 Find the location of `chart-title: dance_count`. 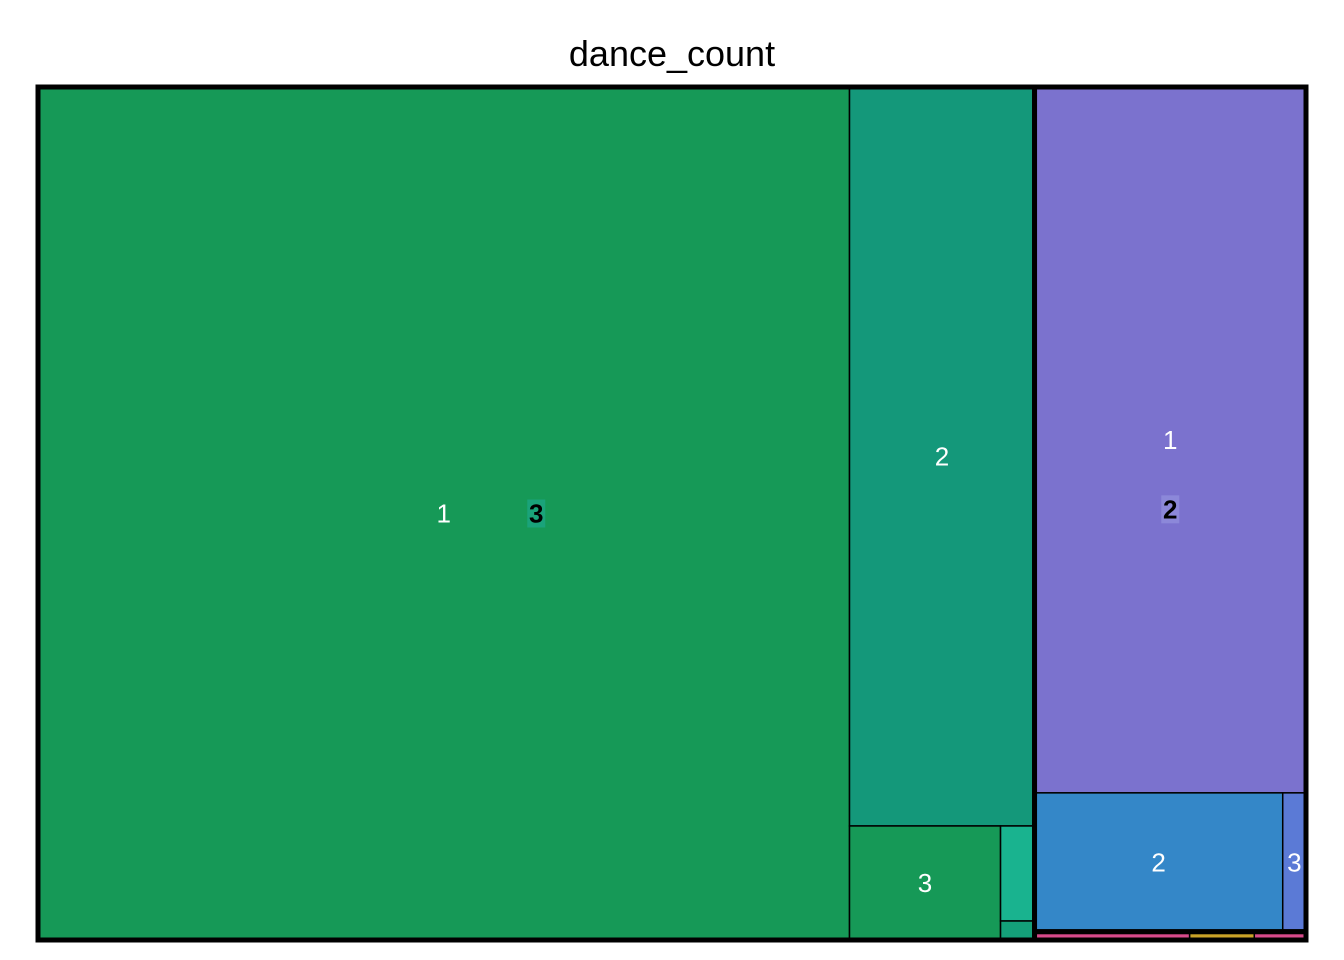

chart-title: dance_count is located at coordinates (672, 53).